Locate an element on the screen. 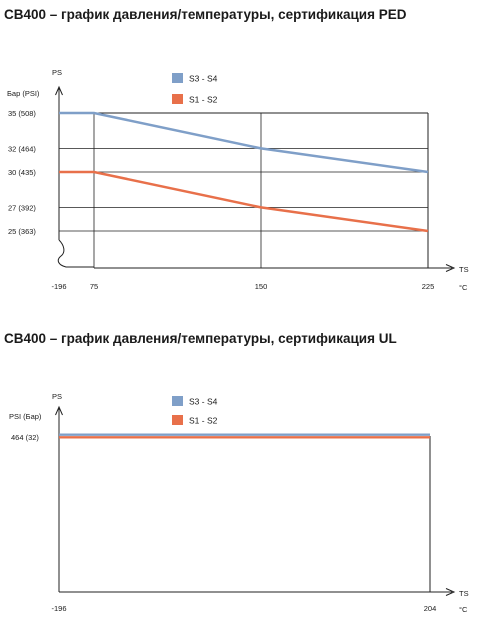 The image size is (494, 630). x-tick-label: 150 is located at coordinates (261, 286).